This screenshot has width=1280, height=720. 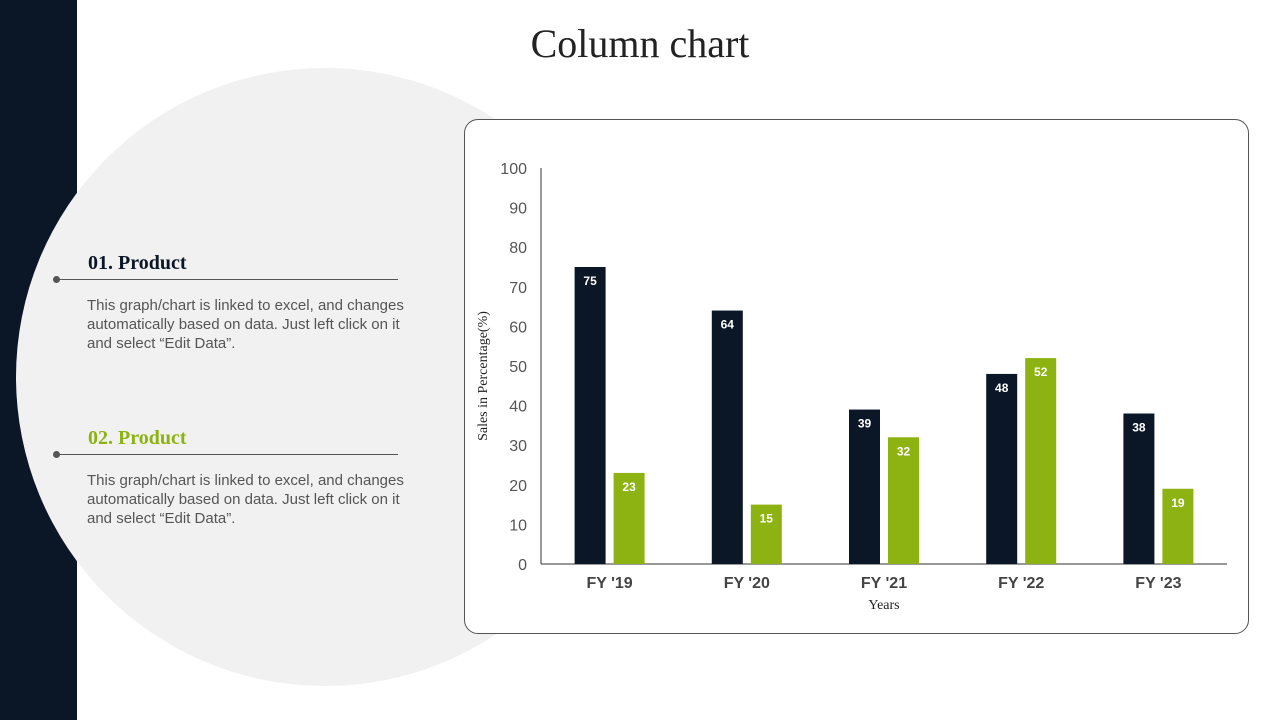 I want to click on slide-title: Column chart, so click(x=640, y=43).